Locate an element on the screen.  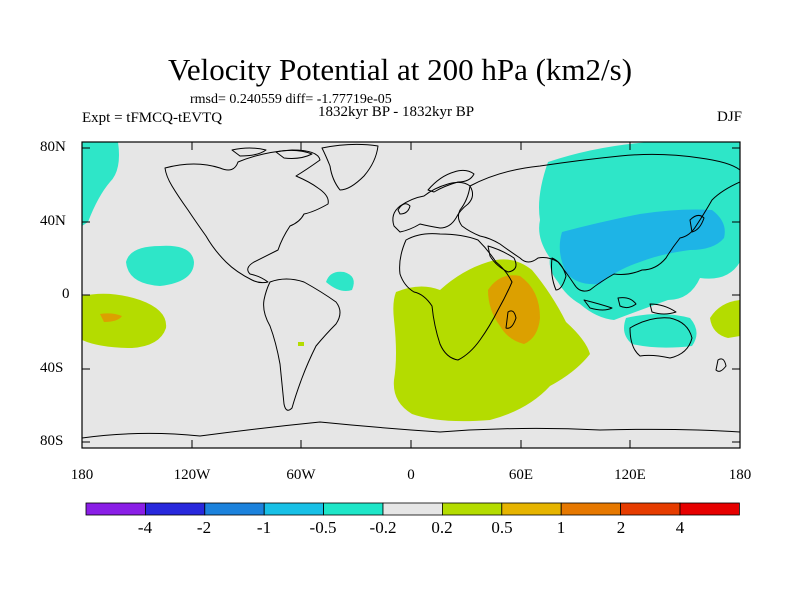
experiment-label: Expt = tFMCQ-tEVTQ is located at coordinates (152, 118).